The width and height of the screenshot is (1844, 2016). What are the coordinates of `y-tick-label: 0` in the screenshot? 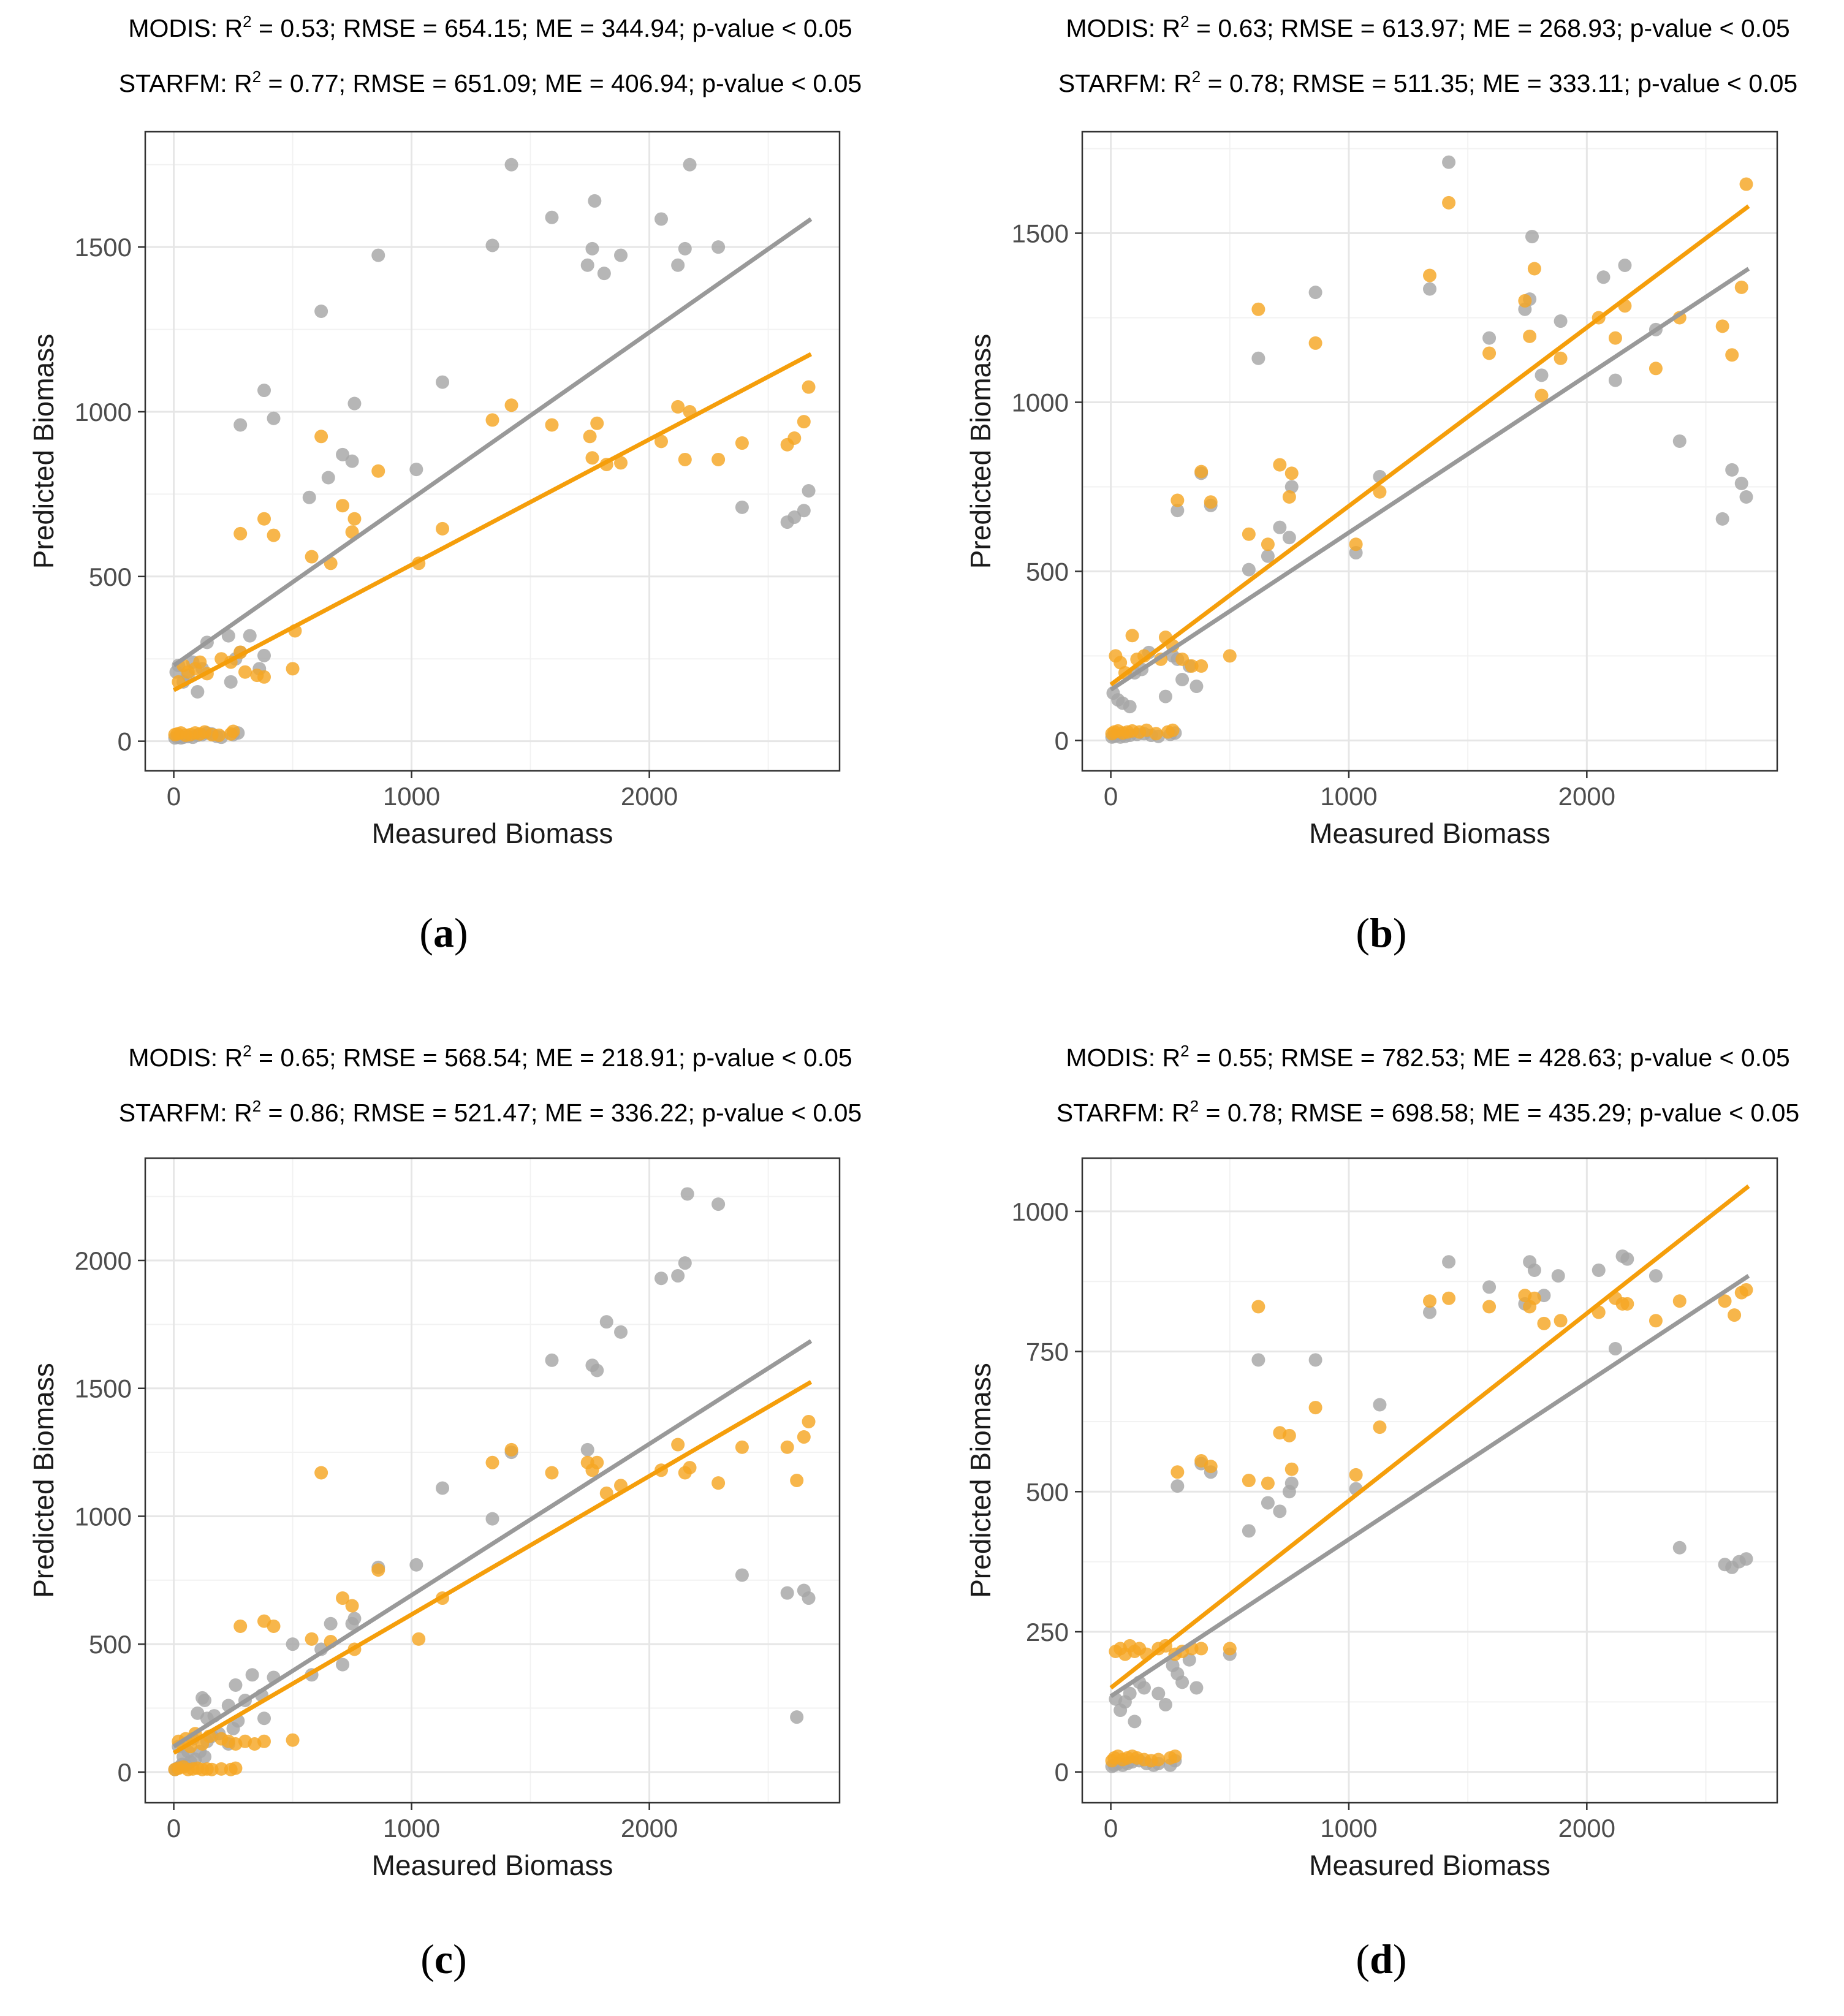 It's located at (125, 1772).